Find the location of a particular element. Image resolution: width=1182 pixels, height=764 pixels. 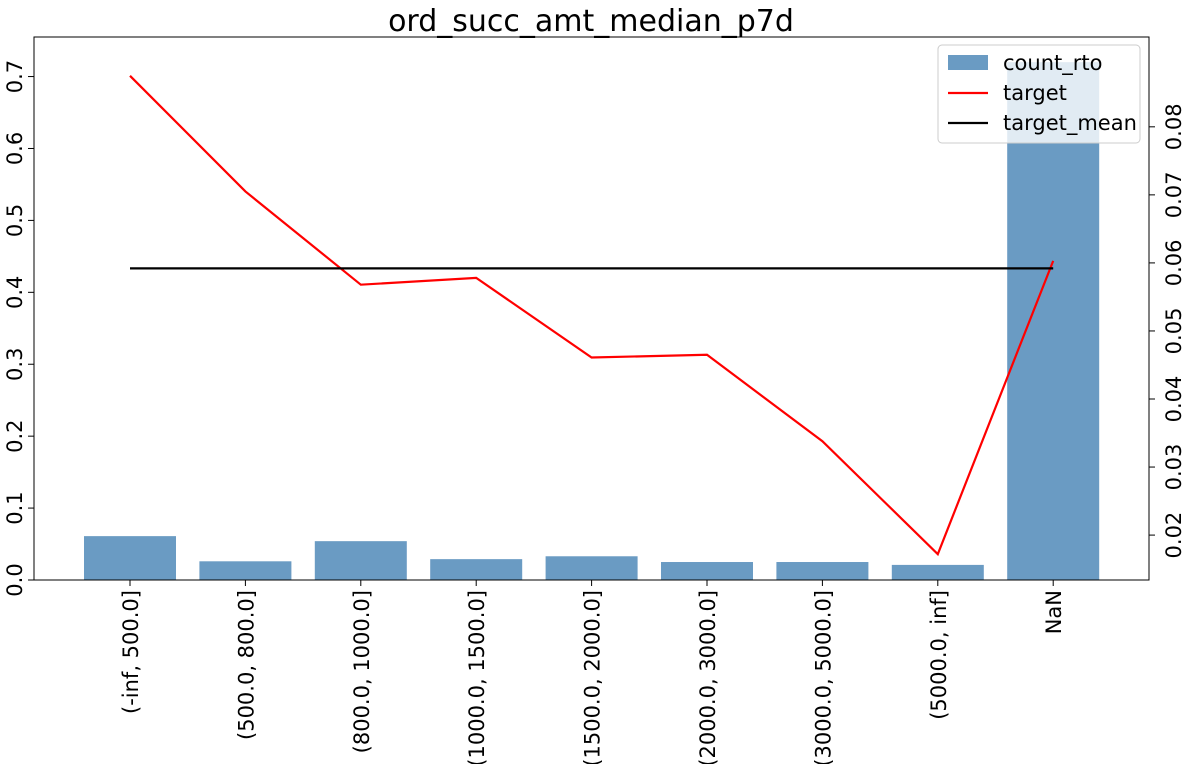

left-axis: 0.0 0.1 0.2 0.3 0.4 0.5 0.6 0.7 is located at coordinates (18, 328).